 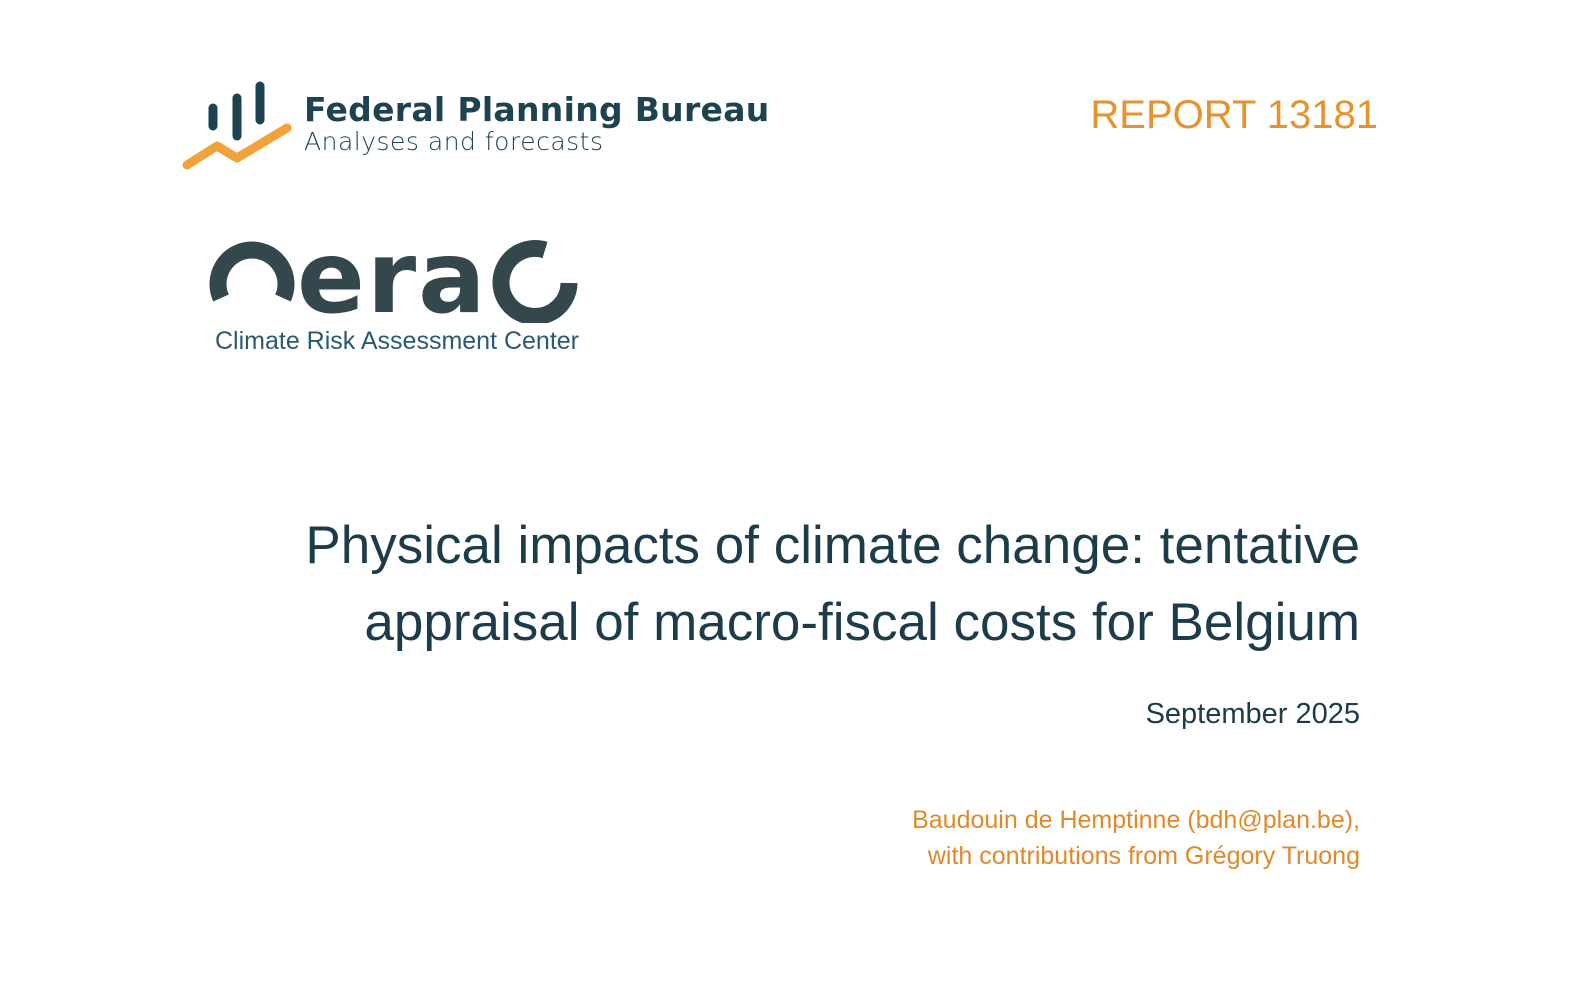 What do you see at coordinates (1136, 820) in the screenshot?
I see `author-line-1: Baudouin de Hemptinne (bdh@plan.be),` at bounding box center [1136, 820].